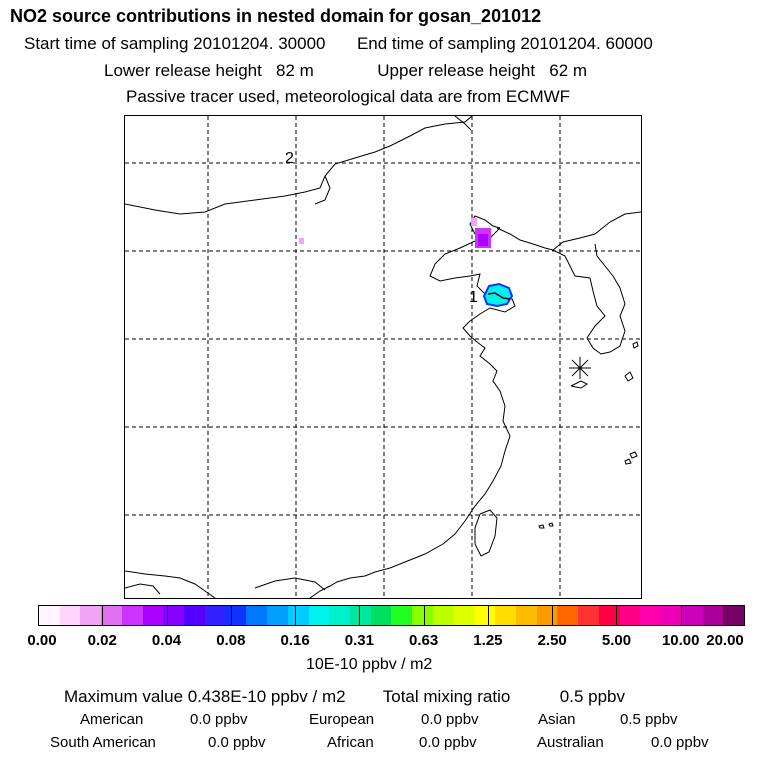  Describe the element at coordinates (103, 742) in the screenshot. I see `region-name-south-american: South American` at that location.